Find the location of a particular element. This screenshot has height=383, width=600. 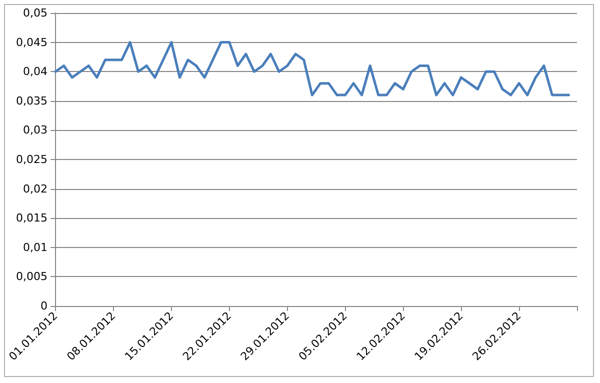

y-tick-label: 0,035 is located at coordinates (32, 101).